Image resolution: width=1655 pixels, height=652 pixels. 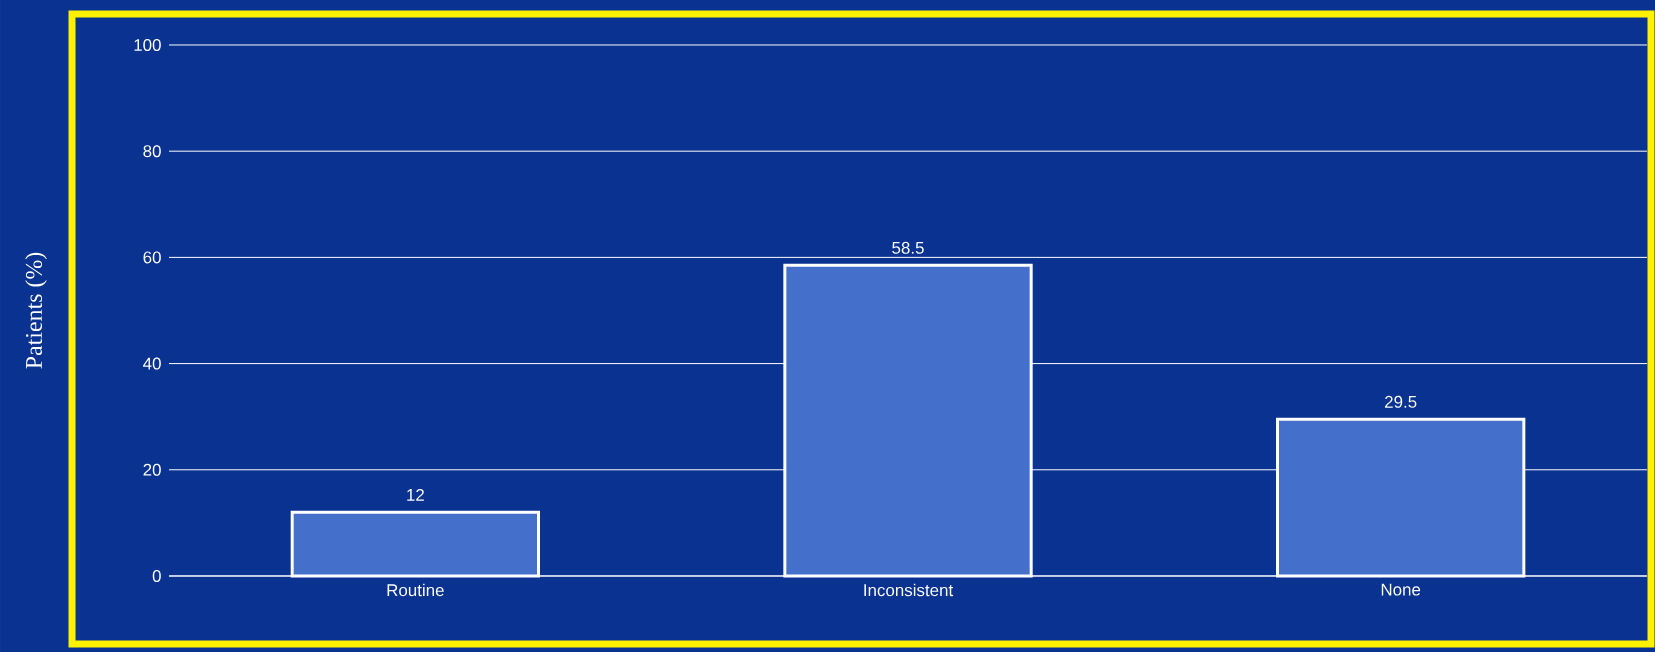 I want to click on y-axis-title: Patients (%), so click(x=36, y=310).